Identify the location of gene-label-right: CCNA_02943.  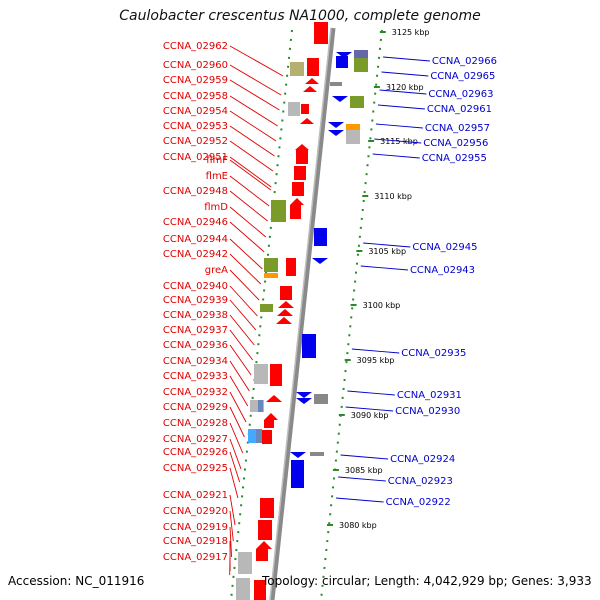
(442, 270).